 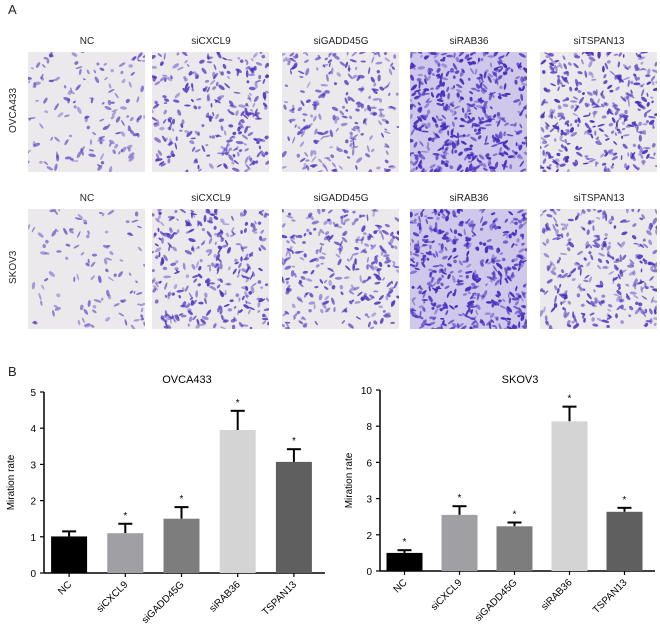 I want to click on panel-a-letter: A, so click(x=12, y=9).